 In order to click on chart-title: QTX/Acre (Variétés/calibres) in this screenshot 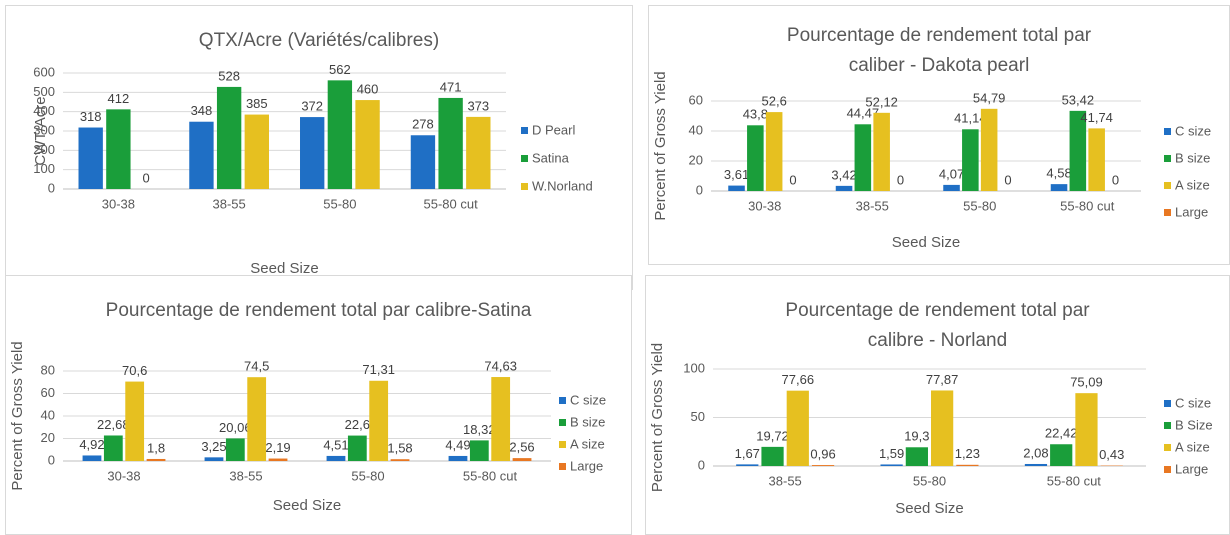, I will do `click(319, 40)`.